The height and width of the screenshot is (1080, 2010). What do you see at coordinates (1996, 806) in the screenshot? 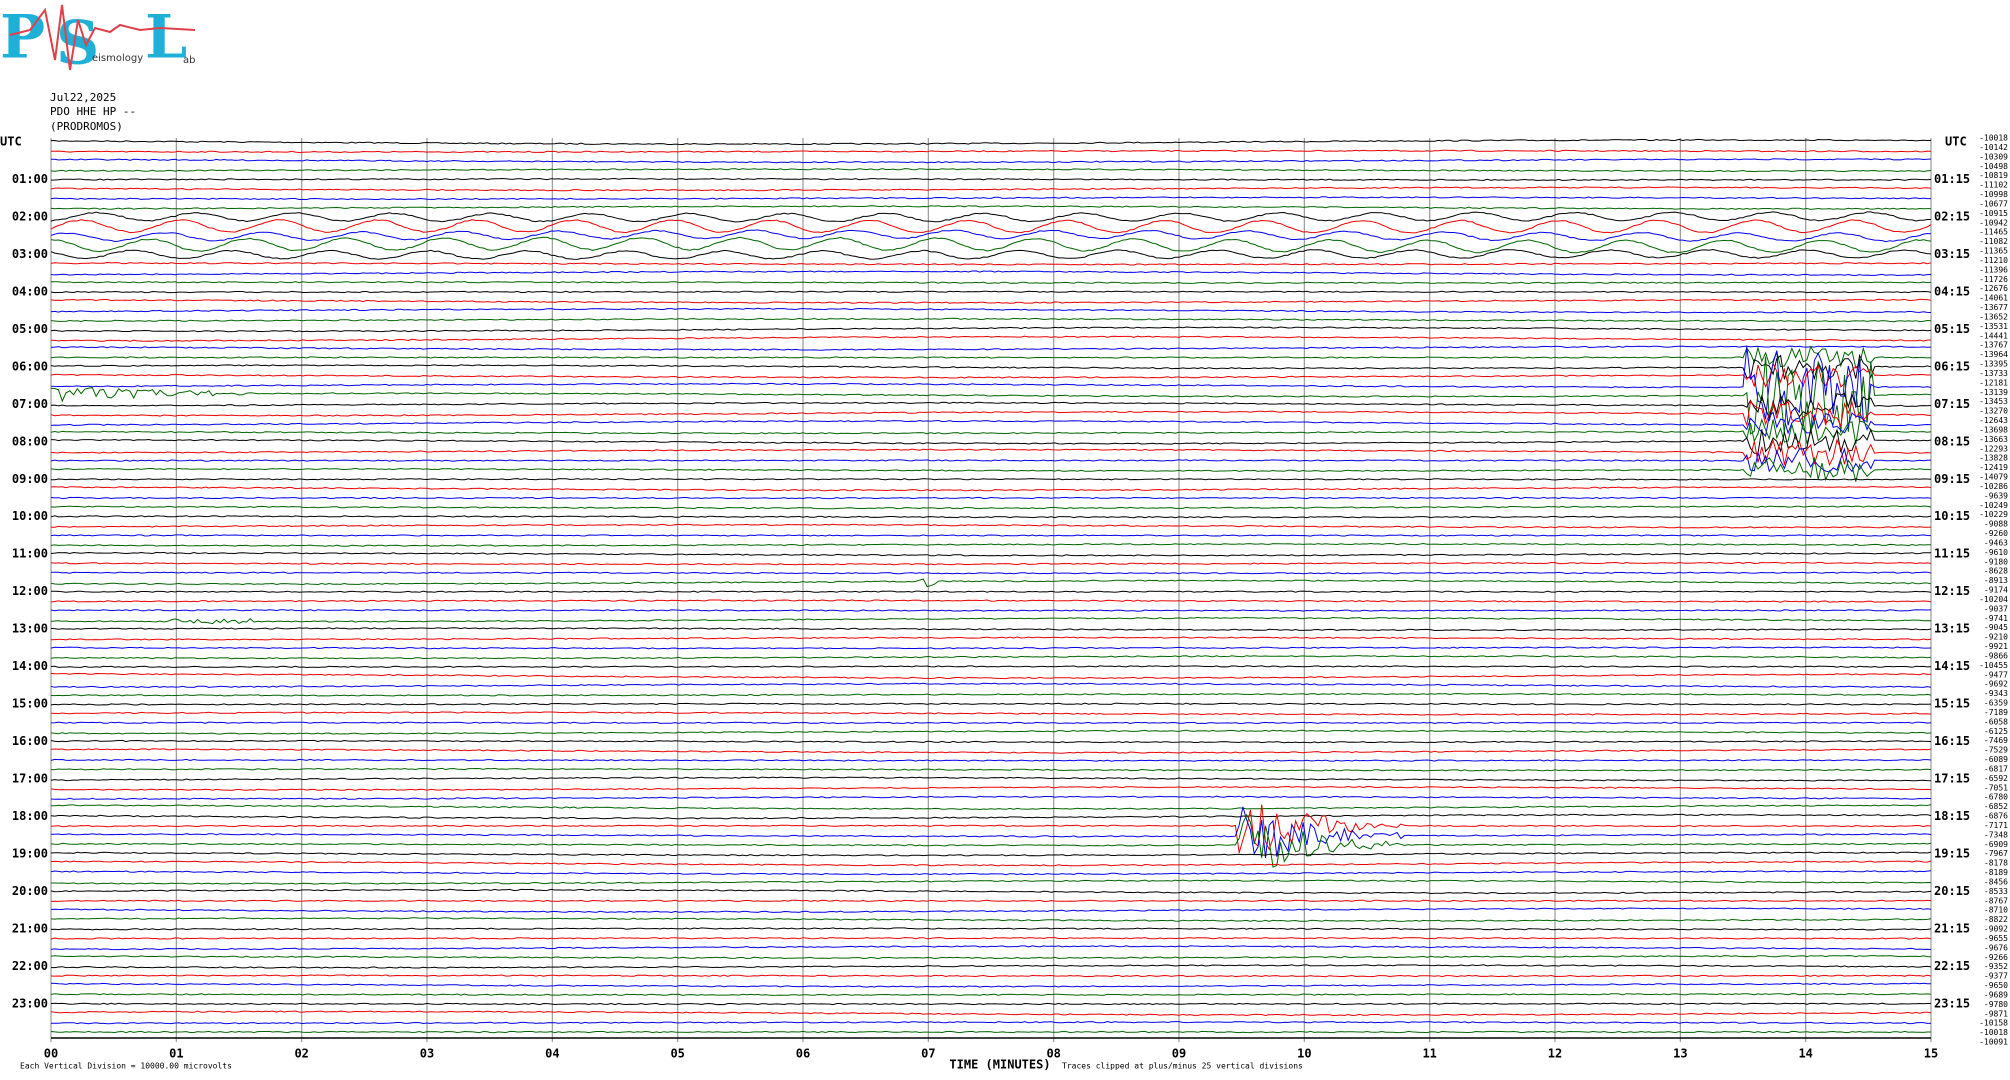
I see `right-value-label: -6852` at bounding box center [1996, 806].